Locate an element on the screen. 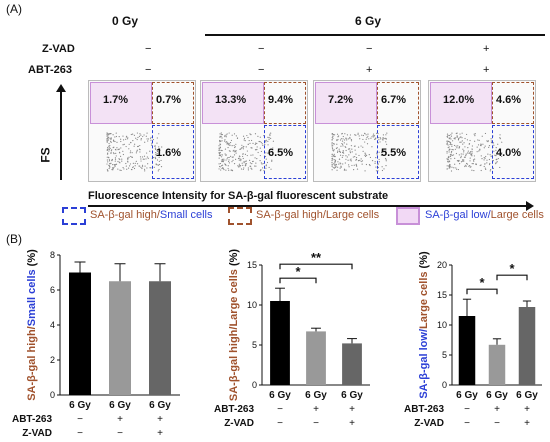 The image size is (550, 442). legend-text-2: SA-β-gal high/Large cells is located at coordinates (317, 215).